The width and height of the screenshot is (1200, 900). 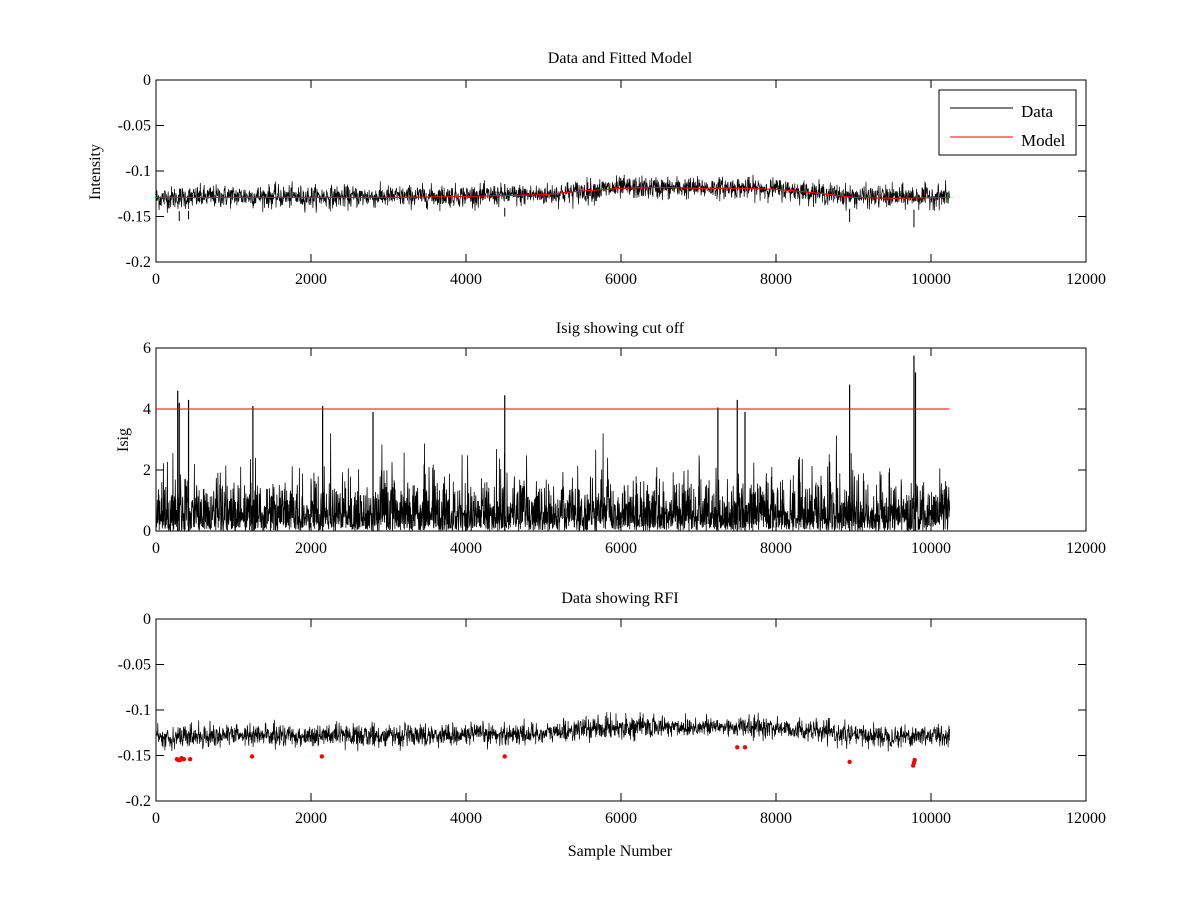 I want to click on legend: Data Model, so click(x=1007, y=122).